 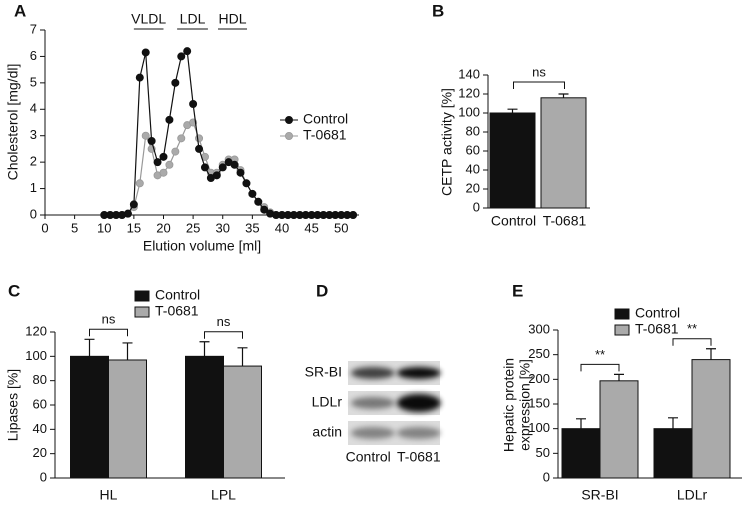 What do you see at coordinates (525, 405) in the screenshot?
I see `y-axis-label: expression [%]` at bounding box center [525, 405].